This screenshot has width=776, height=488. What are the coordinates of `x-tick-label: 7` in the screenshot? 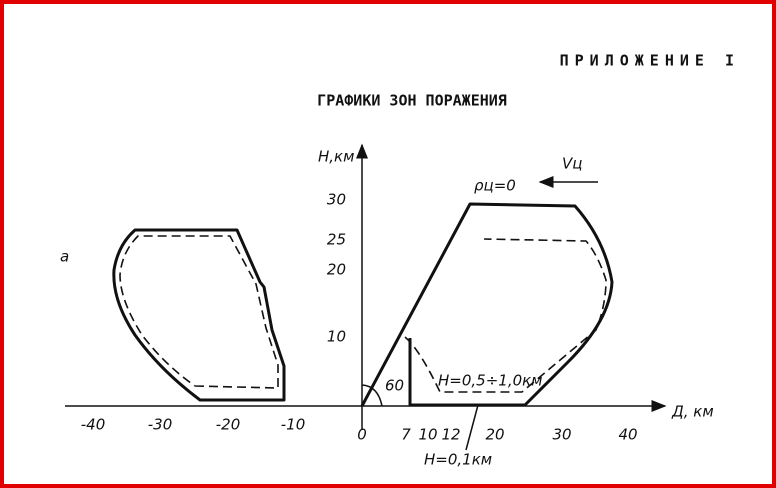 It's located at (406, 435).